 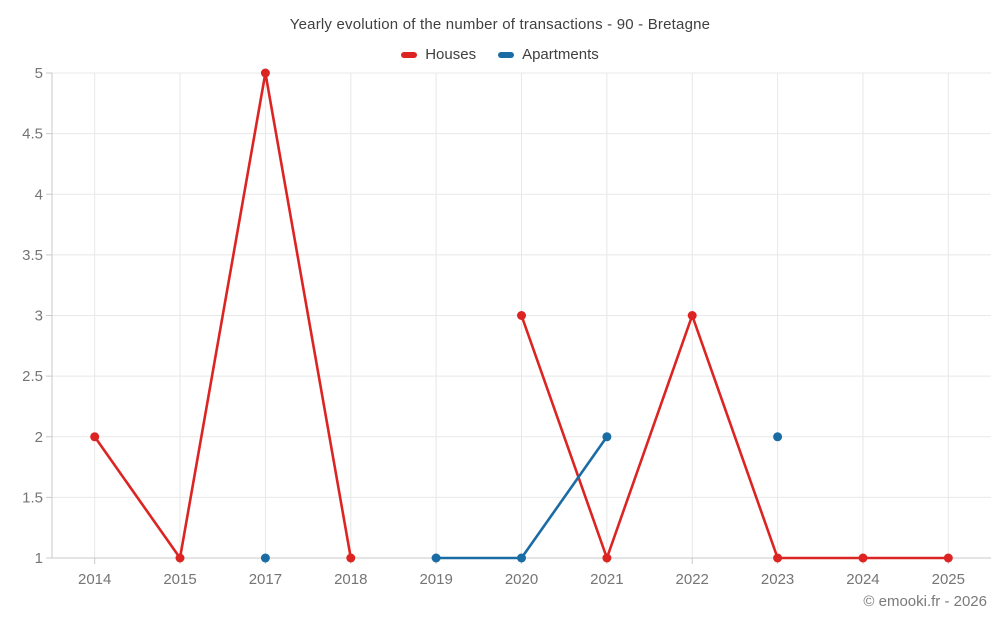 What do you see at coordinates (778, 437) in the screenshot?
I see `apartments-point-2023` at bounding box center [778, 437].